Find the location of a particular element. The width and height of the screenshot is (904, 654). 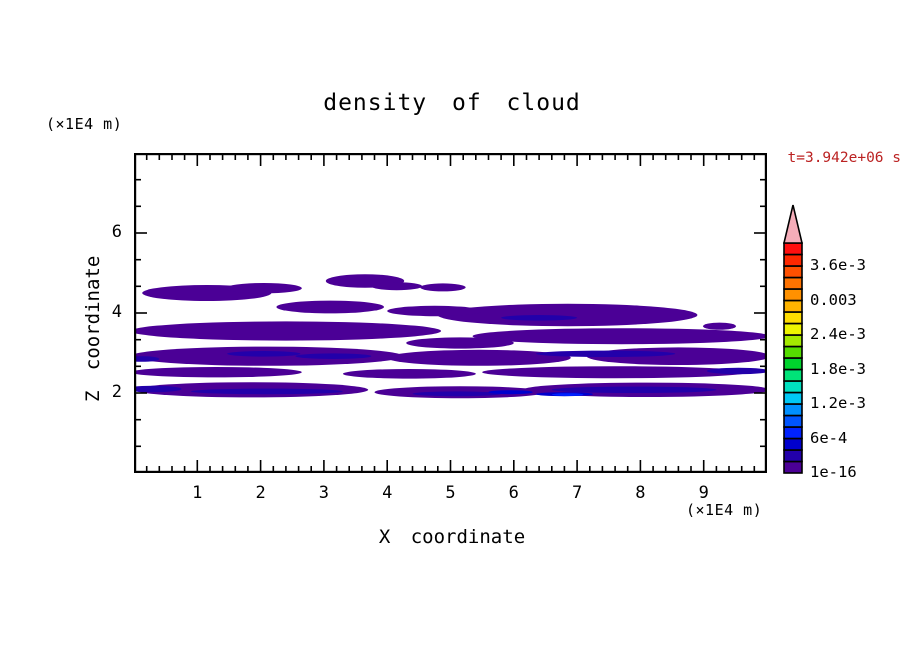

x-tick-label: 7 is located at coordinates (577, 493).